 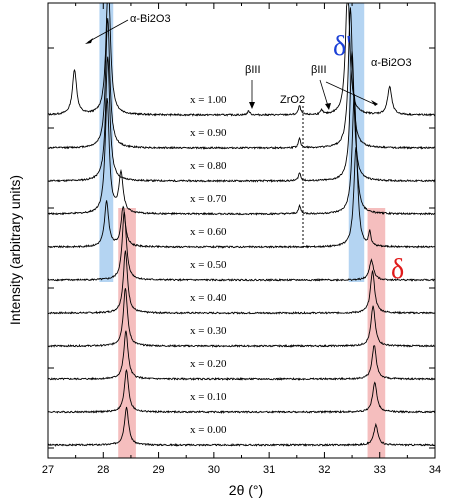 What do you see at coordinates (214, 470) in the screenshot?
I see `x-tick-label-30: 30` at bounding box center [214, 470].